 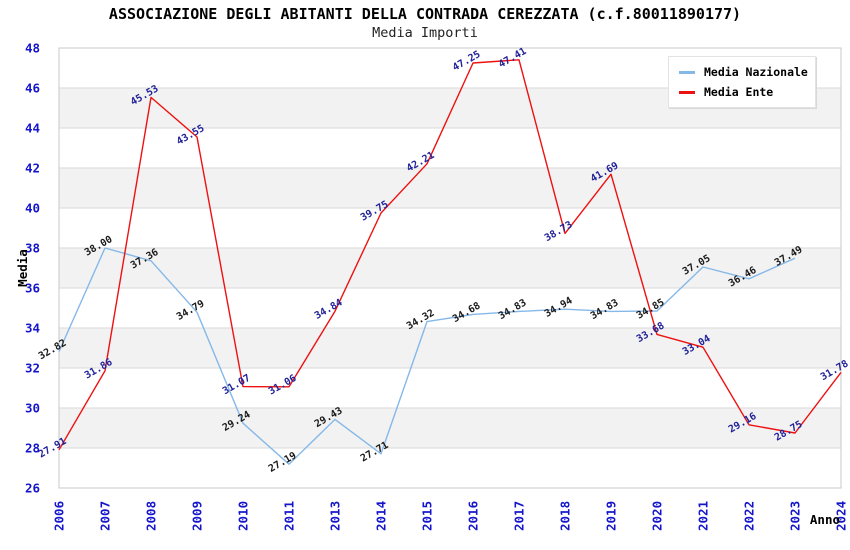 I want to click on y-tick-label: 30, so click(x=32, y=408).